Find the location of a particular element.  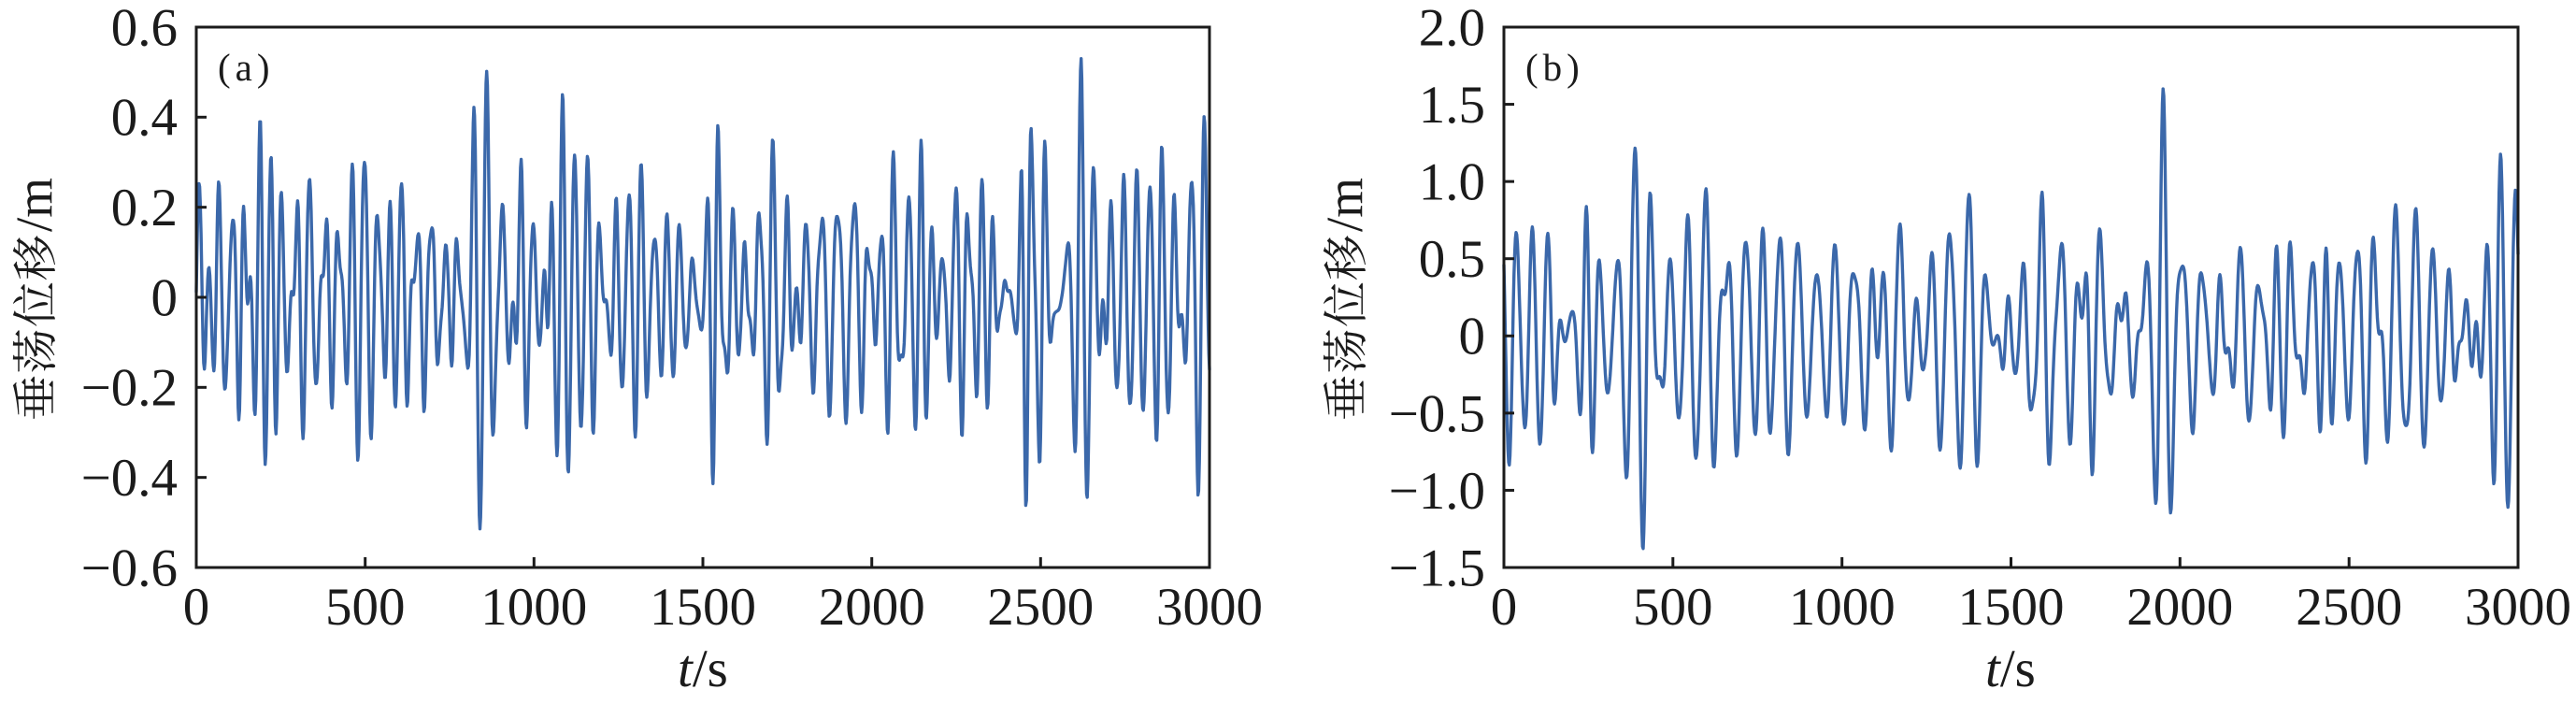

svg-text: −1.0 is located at coordinates (1437, 491).